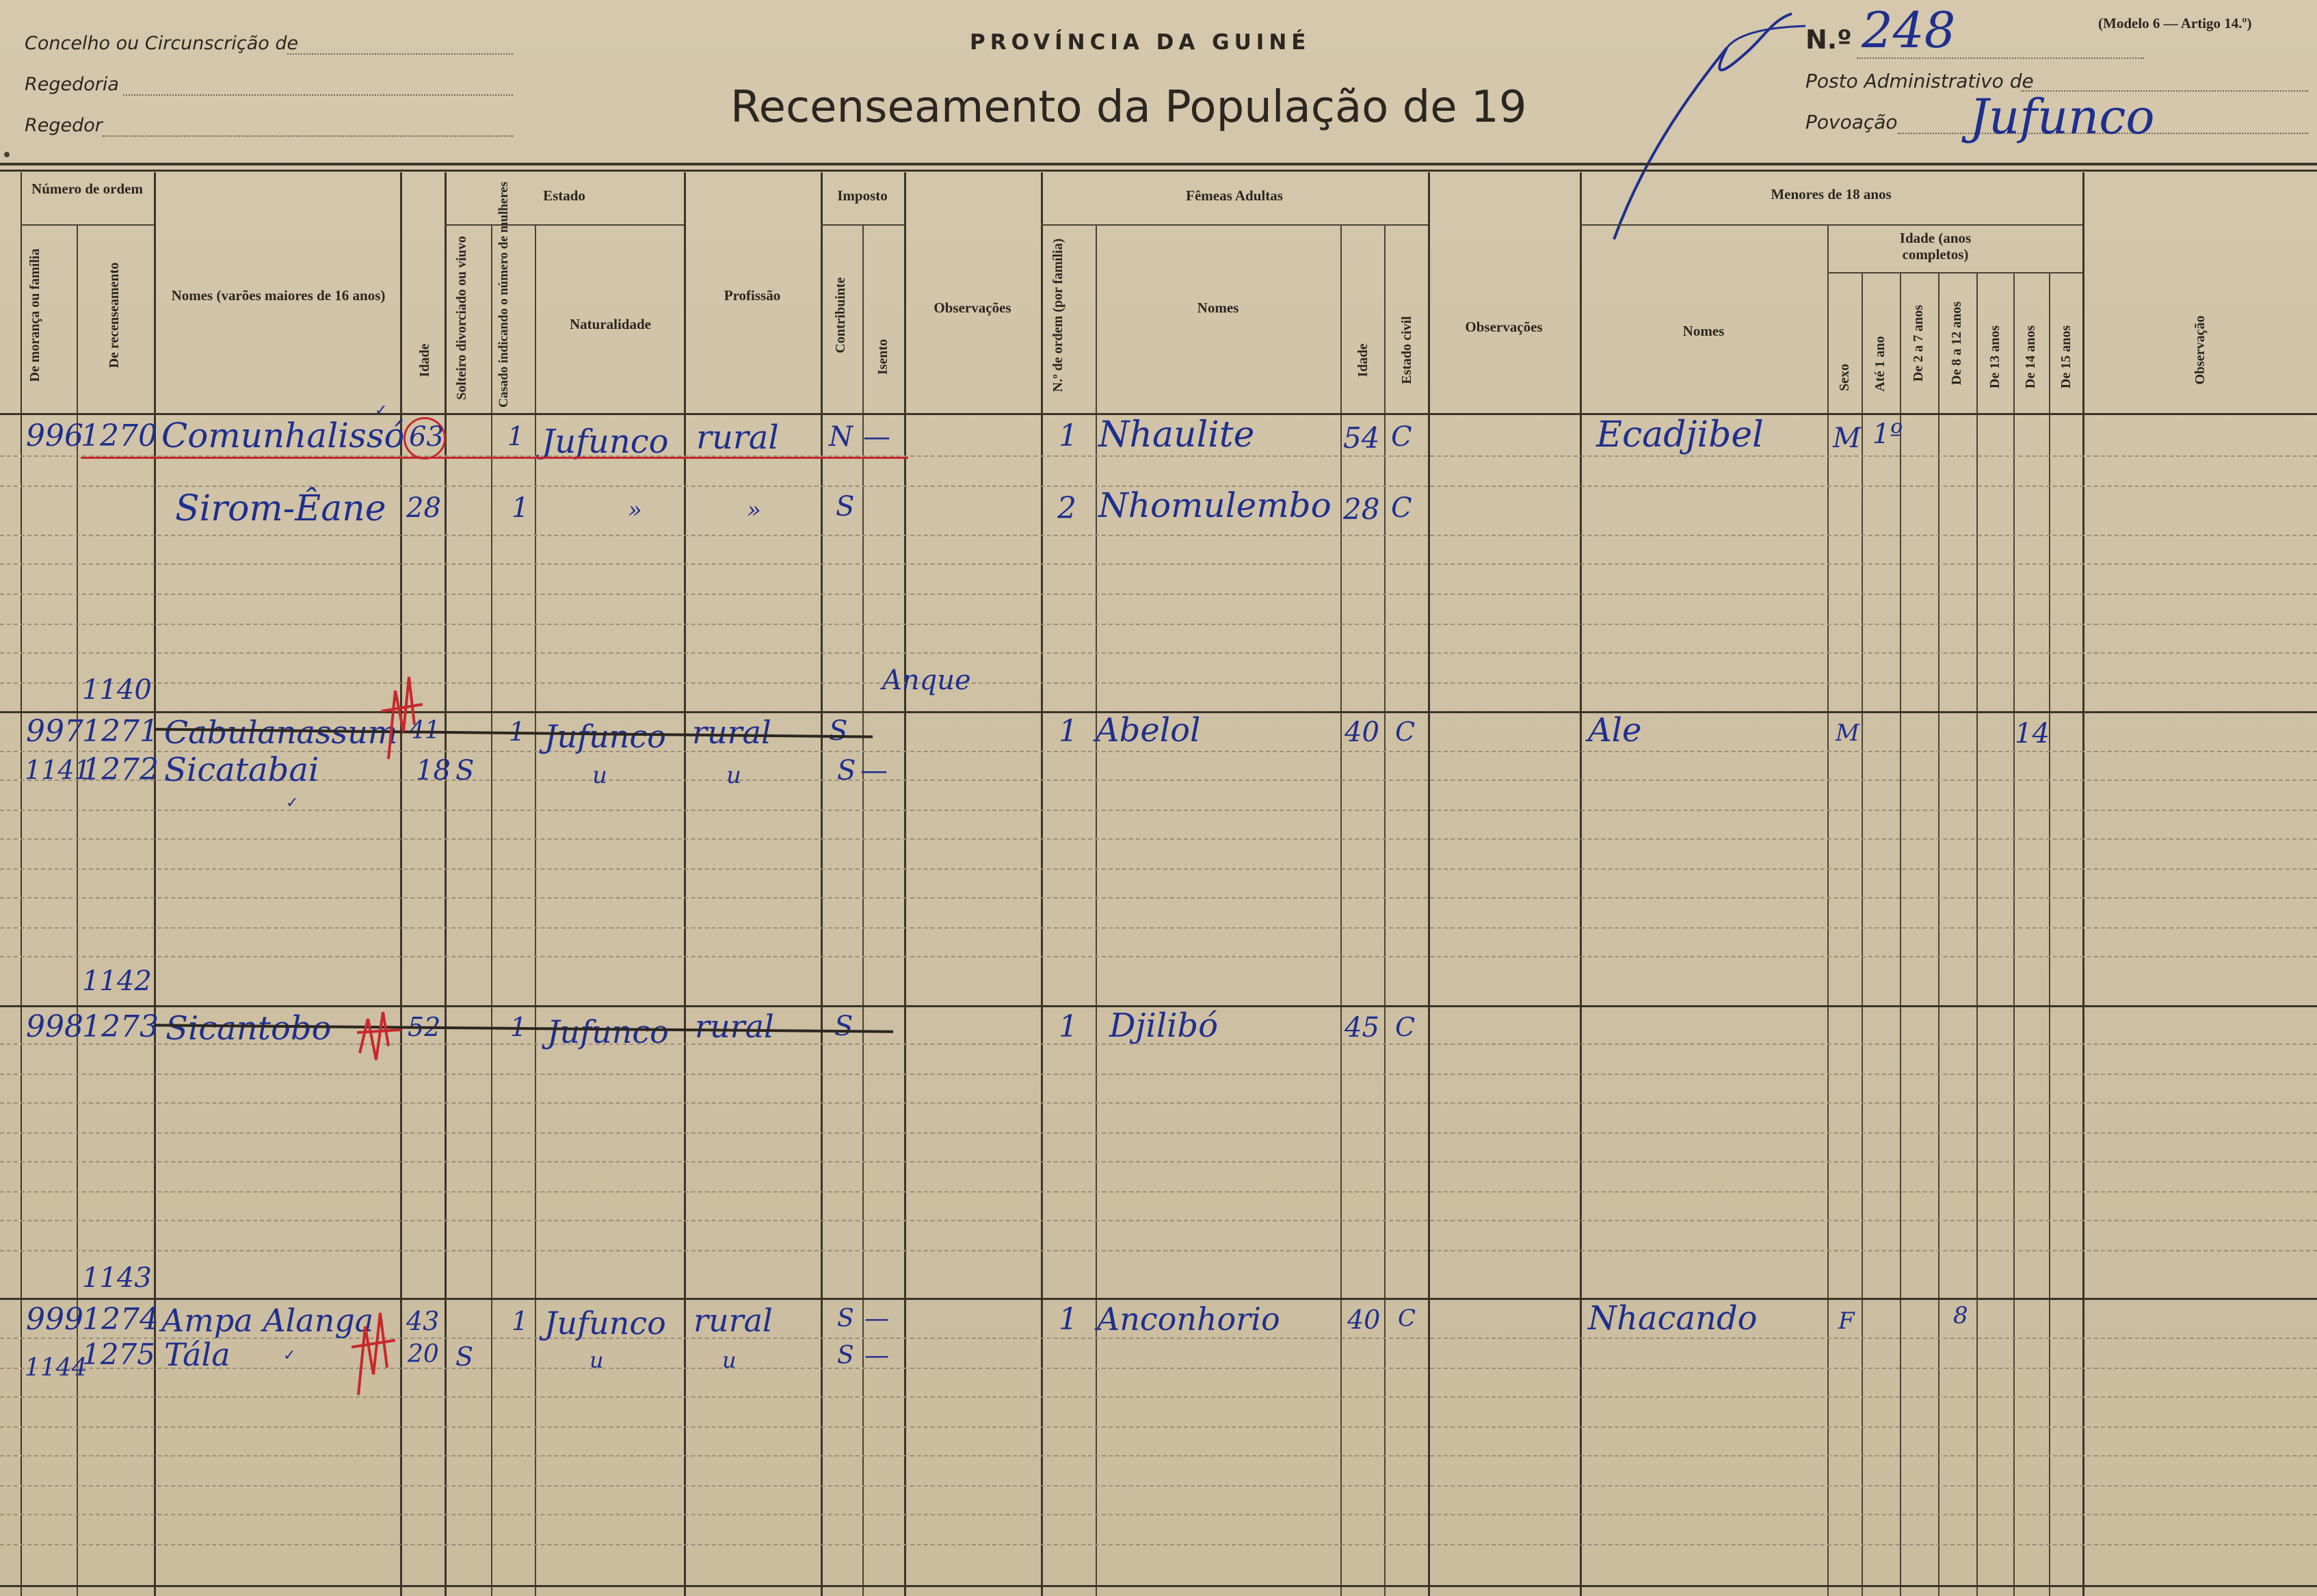  What do you see at coordinates (1176, 434) in the screenshot?
I see `femea-nome-cell: Nhaulite` at bounding box center [1176, 434].